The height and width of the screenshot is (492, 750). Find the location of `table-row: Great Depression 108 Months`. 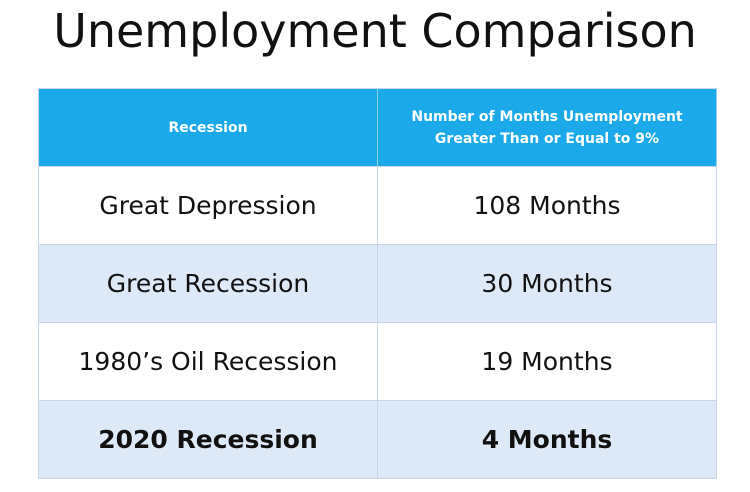

table-row: Great Depression 108 Months is located at coordinates (377, 205).